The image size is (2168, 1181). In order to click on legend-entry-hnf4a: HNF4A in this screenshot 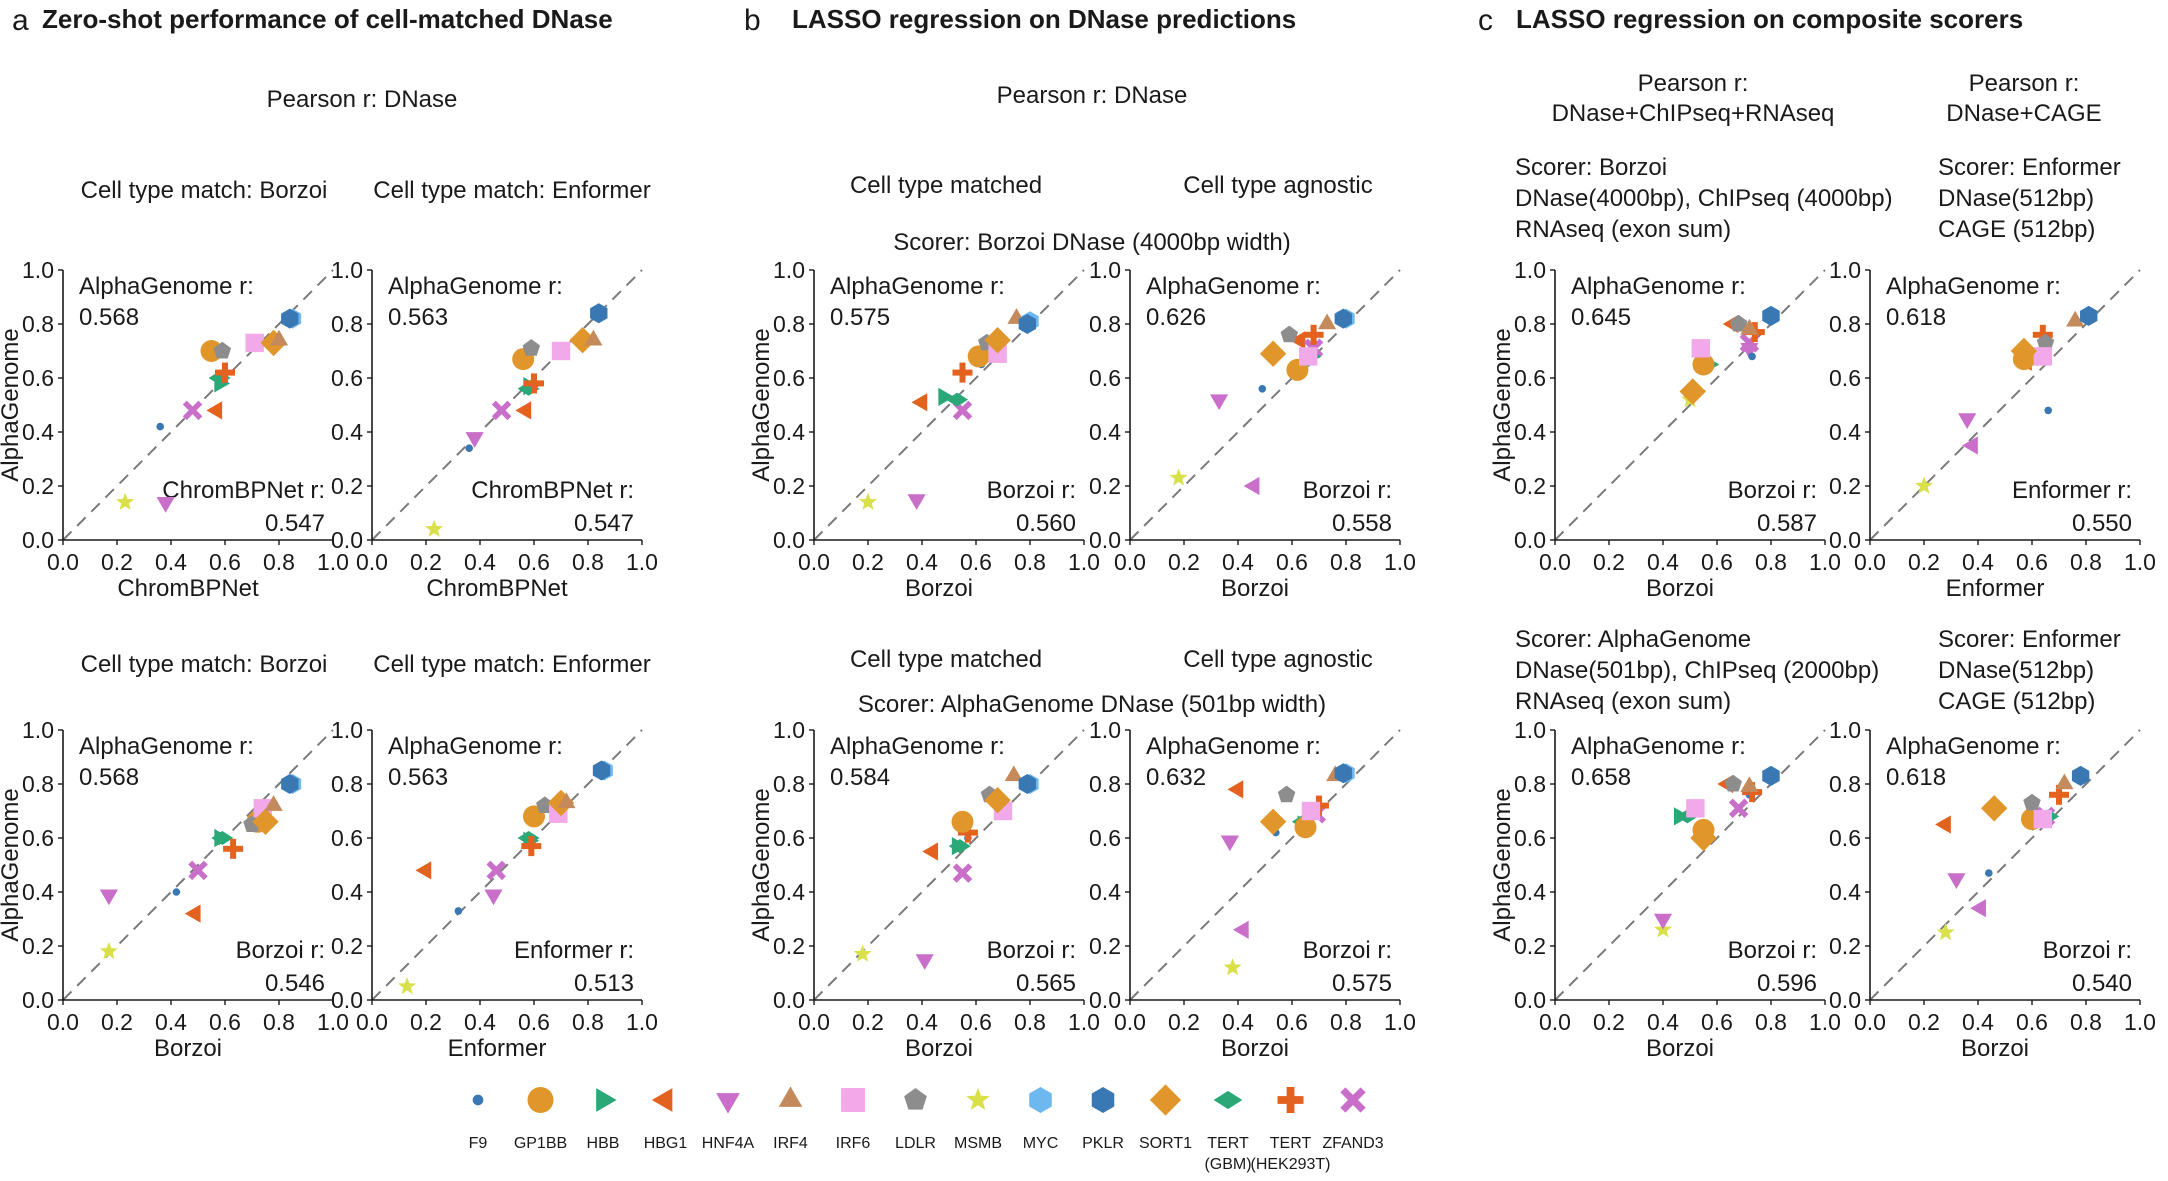, I will do `click(728, 1122)`.